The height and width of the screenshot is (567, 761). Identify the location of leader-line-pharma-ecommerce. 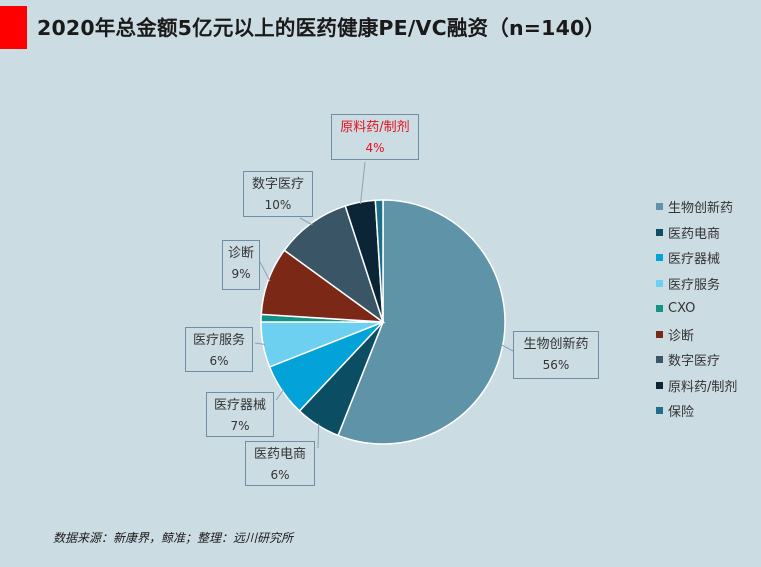
(318, 436).